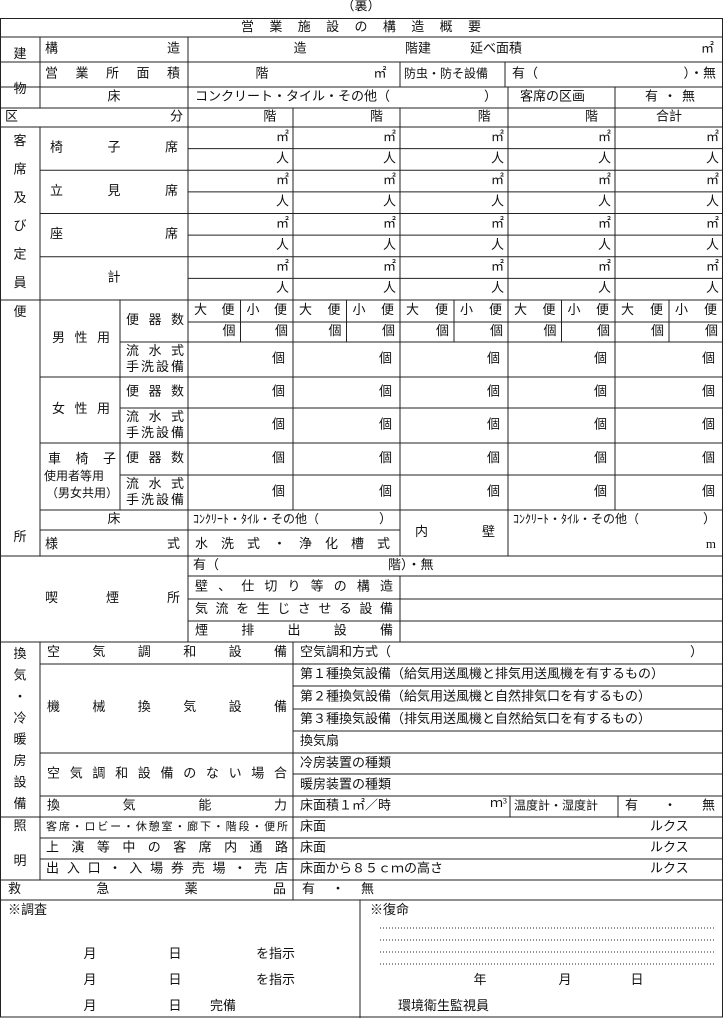 The image size is (723, 1018). What do you see at coordinates (669, 115) in the screenshot?
I see `label: 合計` at bounding box center [669, 115].